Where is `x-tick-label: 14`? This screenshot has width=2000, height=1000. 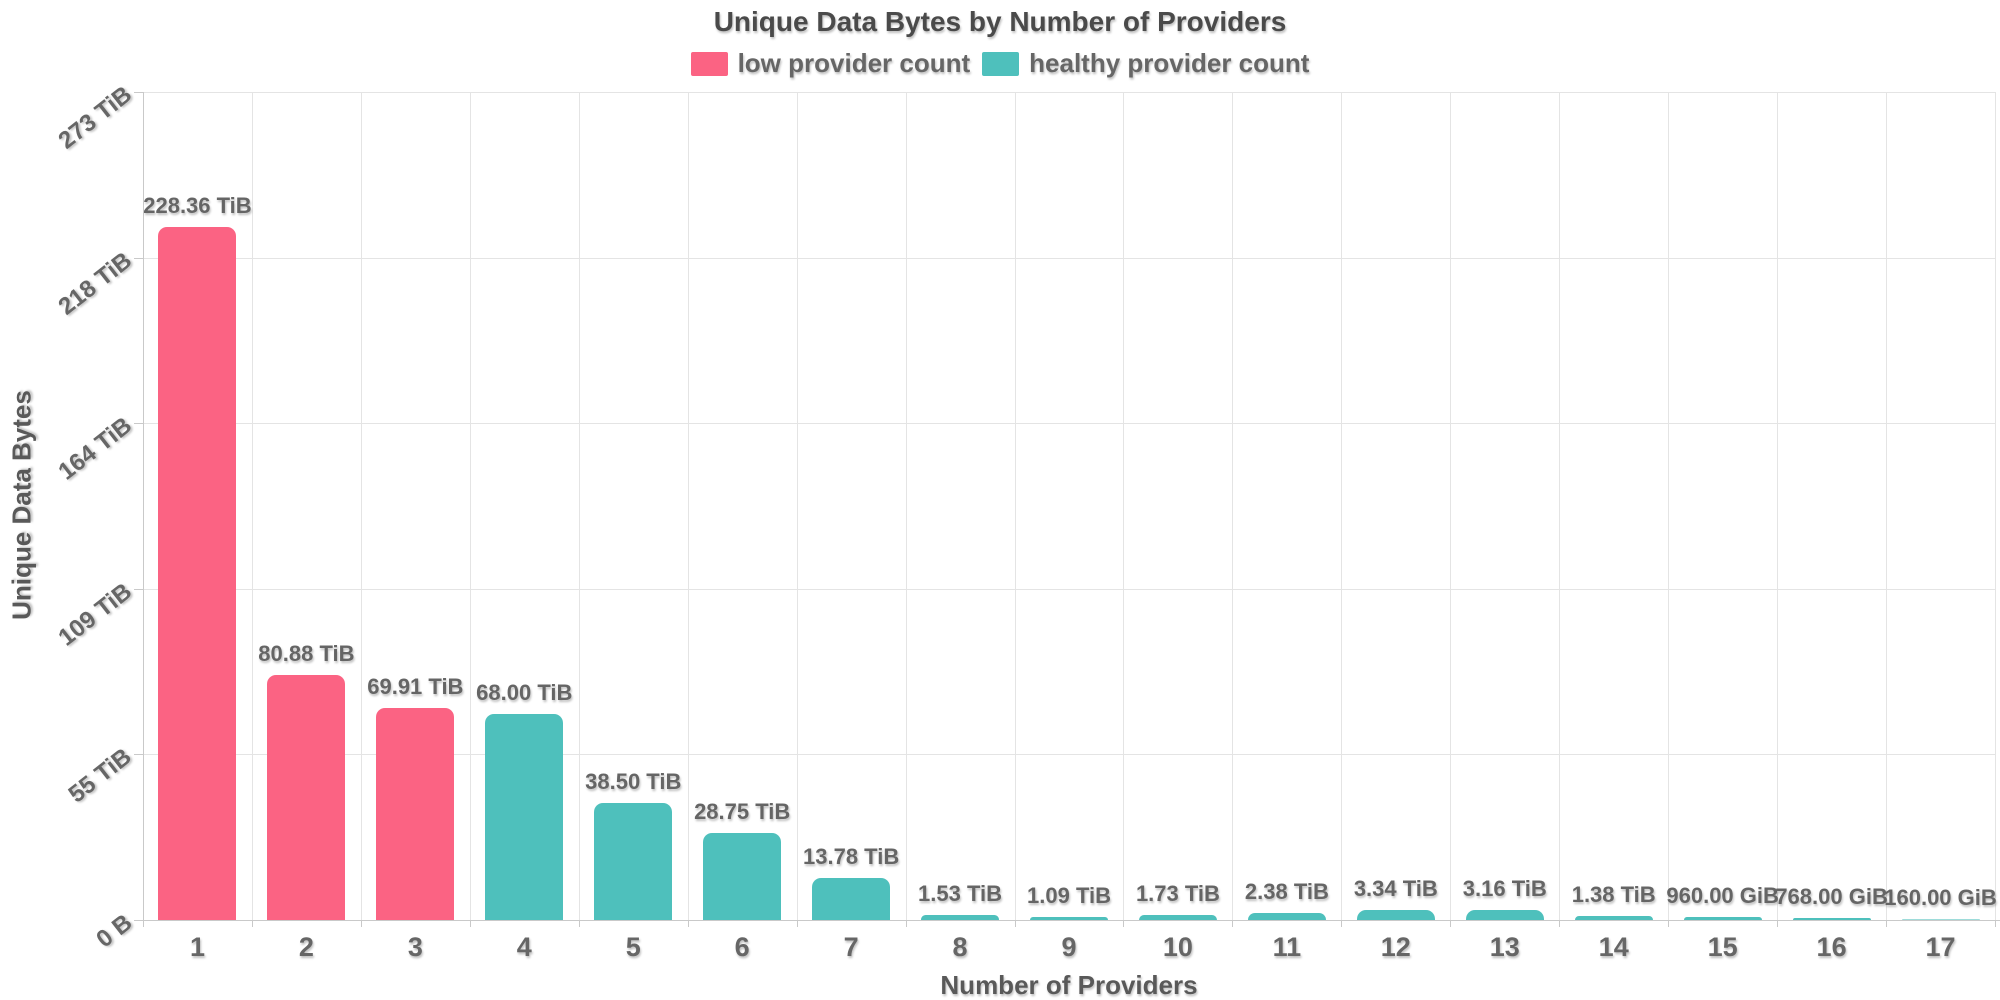 x-tick-label: 14 is located at coordinates (1613, 947).